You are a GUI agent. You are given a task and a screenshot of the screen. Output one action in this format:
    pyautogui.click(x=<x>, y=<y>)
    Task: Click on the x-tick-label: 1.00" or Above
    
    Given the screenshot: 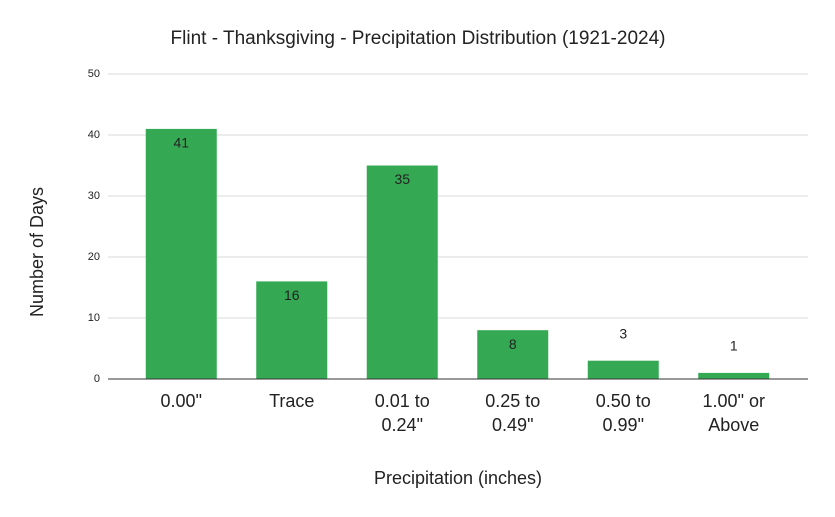 What is the action you would take?
    pyautogui.click(x=733, y=413)
    